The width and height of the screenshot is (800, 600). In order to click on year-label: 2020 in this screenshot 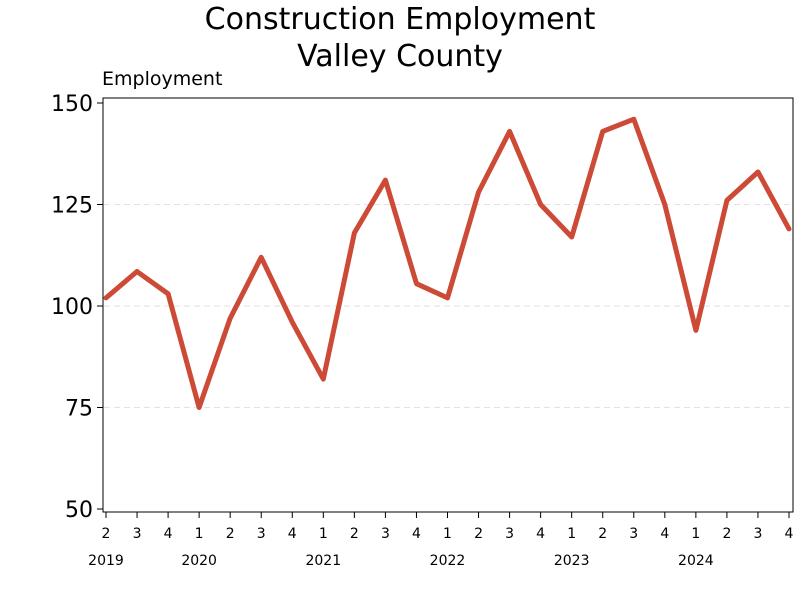, I will do `click(199, 561)`.